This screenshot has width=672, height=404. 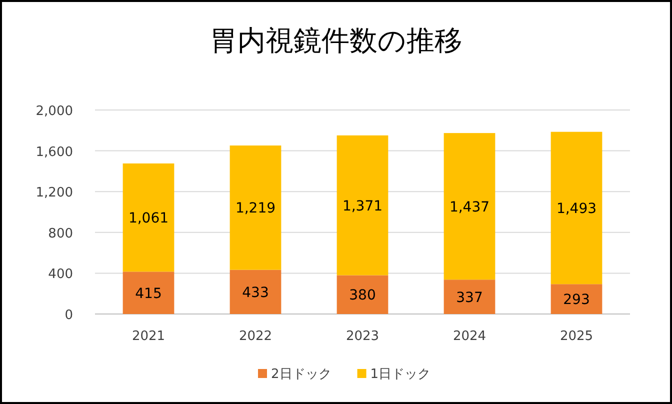 I want to click on chart-title: 胃内視鏡件数の推移, so click(x=336, y=40).